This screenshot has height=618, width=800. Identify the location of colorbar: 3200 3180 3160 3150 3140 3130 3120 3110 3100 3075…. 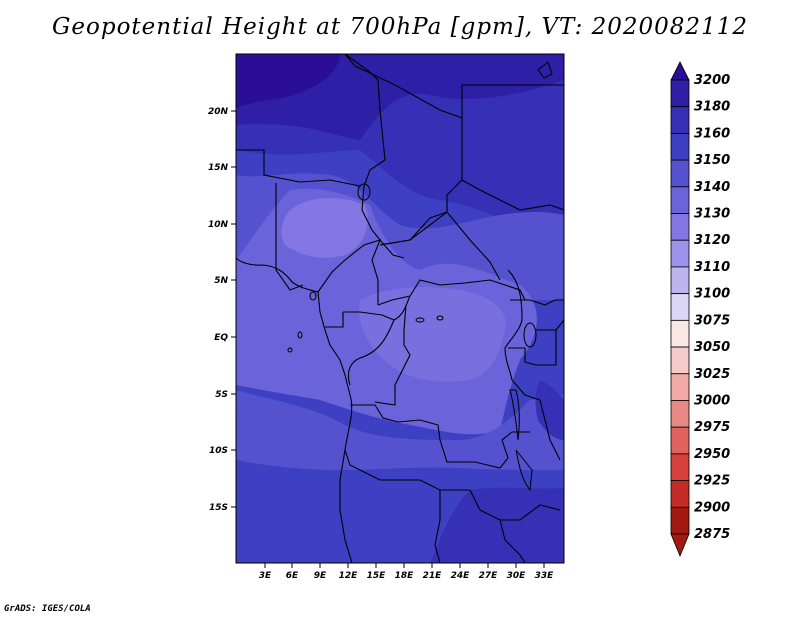
(700, 309).